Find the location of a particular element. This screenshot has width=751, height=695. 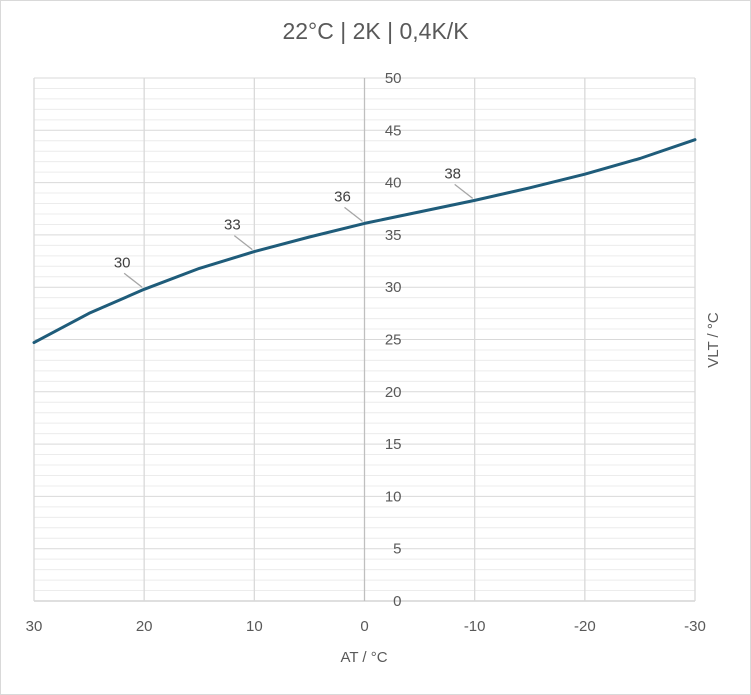

x-tick-labels: 30 20 10 0 -10 -20 -30 is located at coordinates (366, 626).